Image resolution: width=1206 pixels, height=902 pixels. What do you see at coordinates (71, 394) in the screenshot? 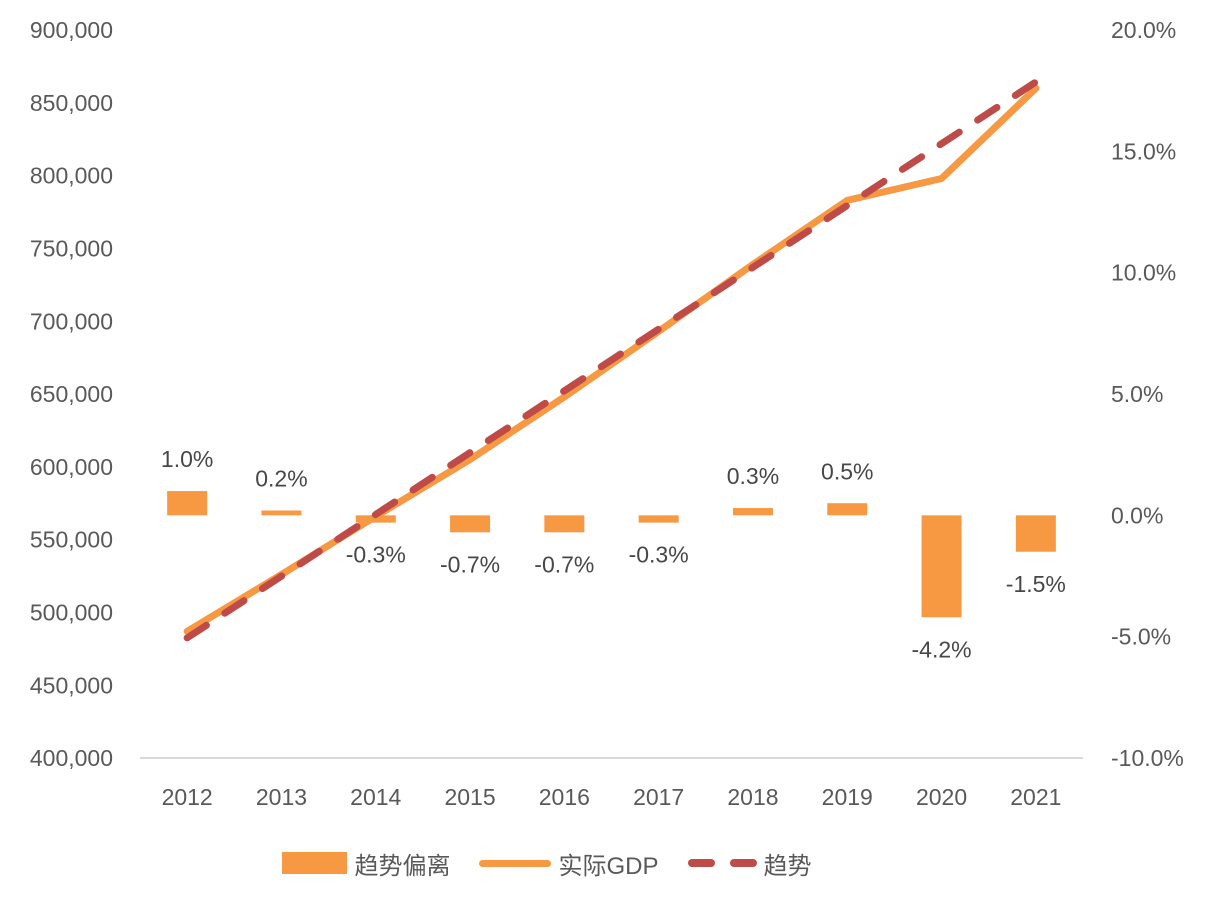
I see `left-axis-tick-label: 650,000` at bounding box center [71, 394].